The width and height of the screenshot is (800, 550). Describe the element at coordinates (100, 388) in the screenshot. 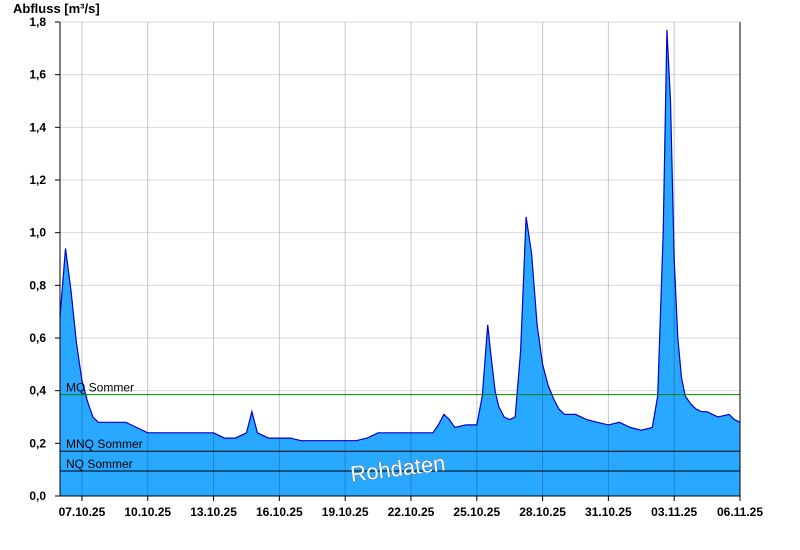

I see `reference-line-label: MQ Sommer` at that location.